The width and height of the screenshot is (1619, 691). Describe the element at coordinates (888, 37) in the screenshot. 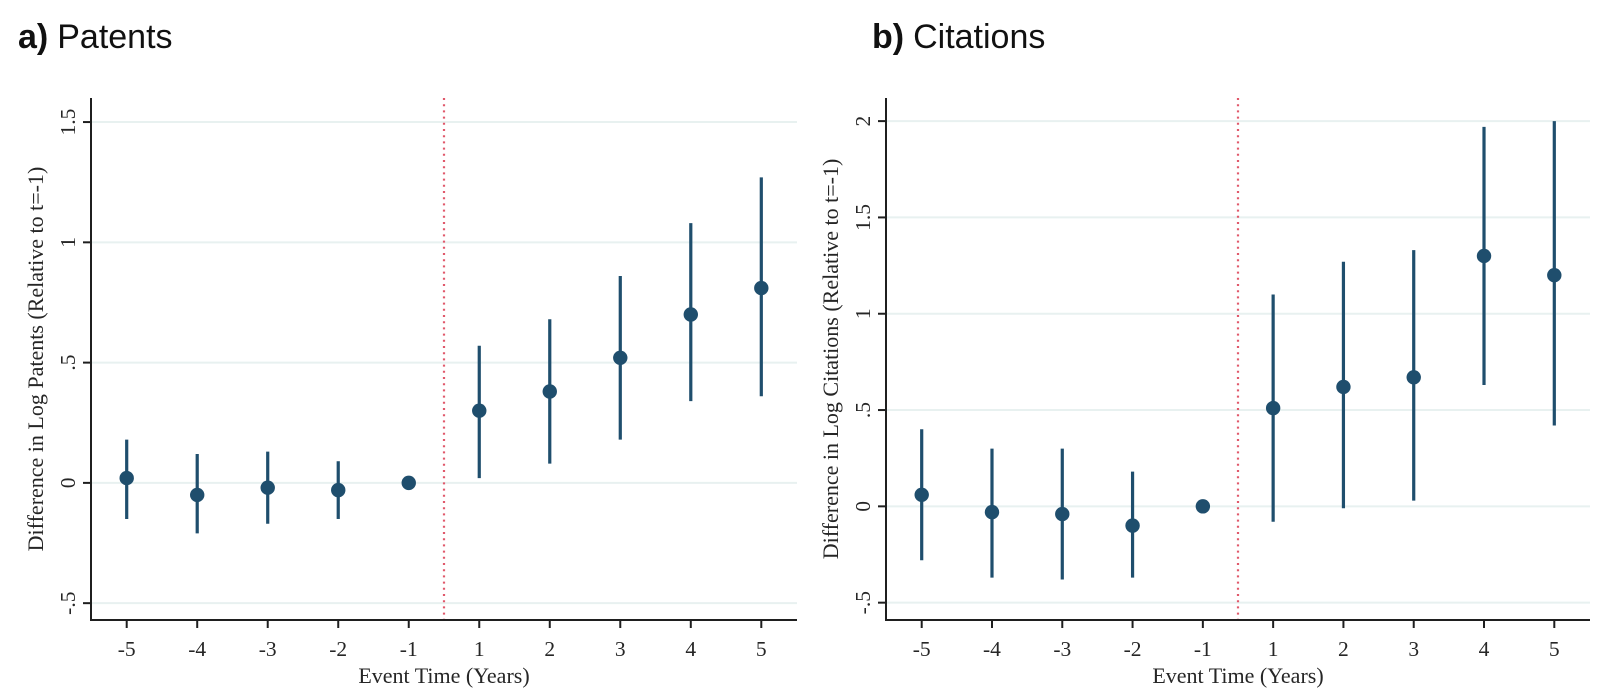

I see `panel-b-title-prefix: b)` at that location.